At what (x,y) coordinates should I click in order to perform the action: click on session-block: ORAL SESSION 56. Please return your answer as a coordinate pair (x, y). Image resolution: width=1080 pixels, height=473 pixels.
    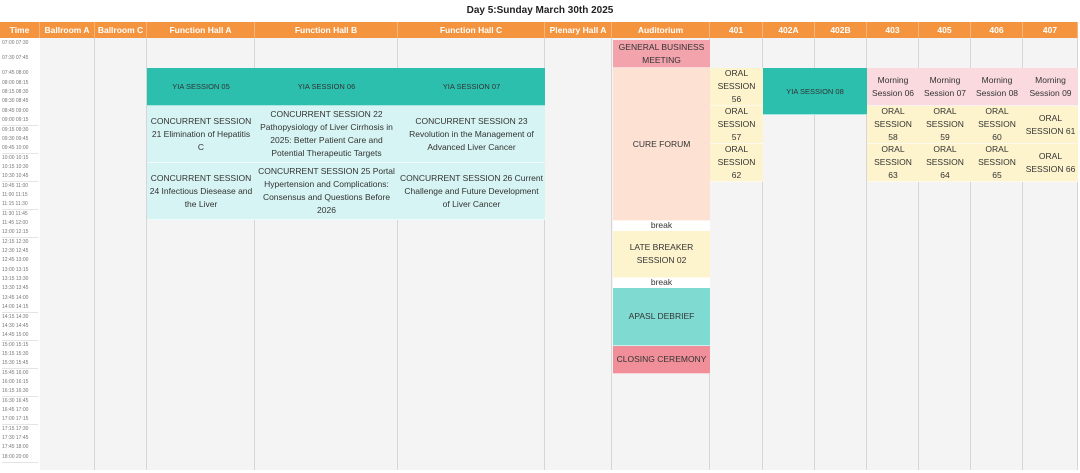
    Looking at the image, I should click on (736, 87).